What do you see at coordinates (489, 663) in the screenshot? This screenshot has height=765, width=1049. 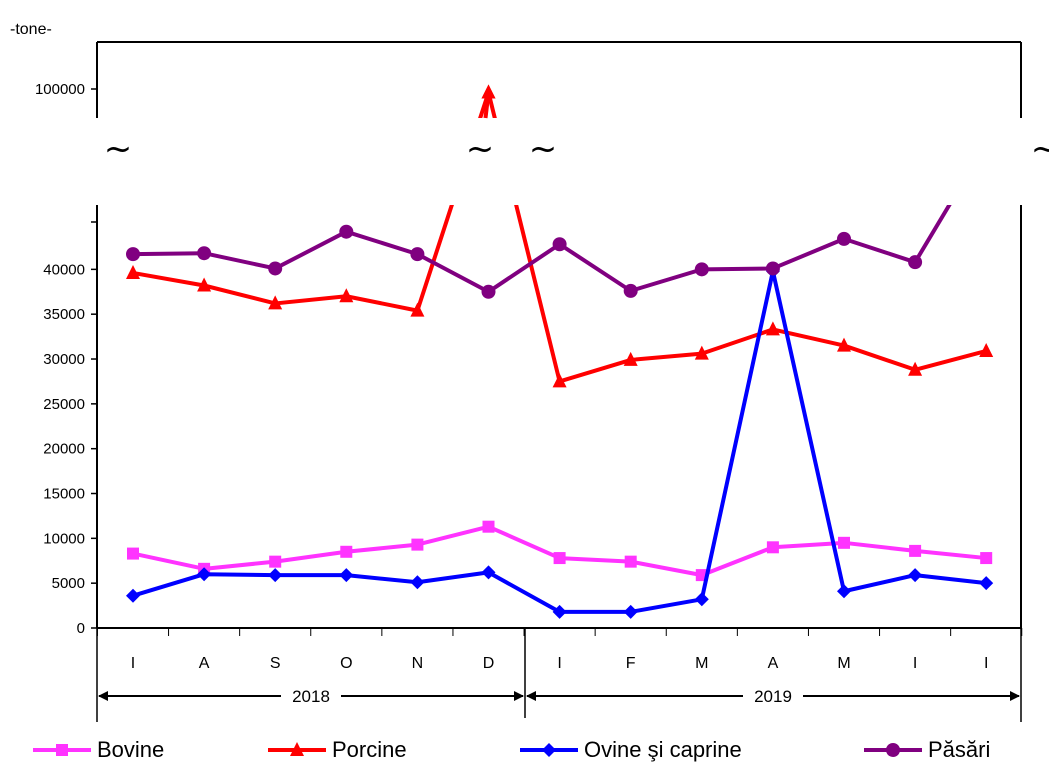 I see `month-label: D` at bounding box center [489, 663].